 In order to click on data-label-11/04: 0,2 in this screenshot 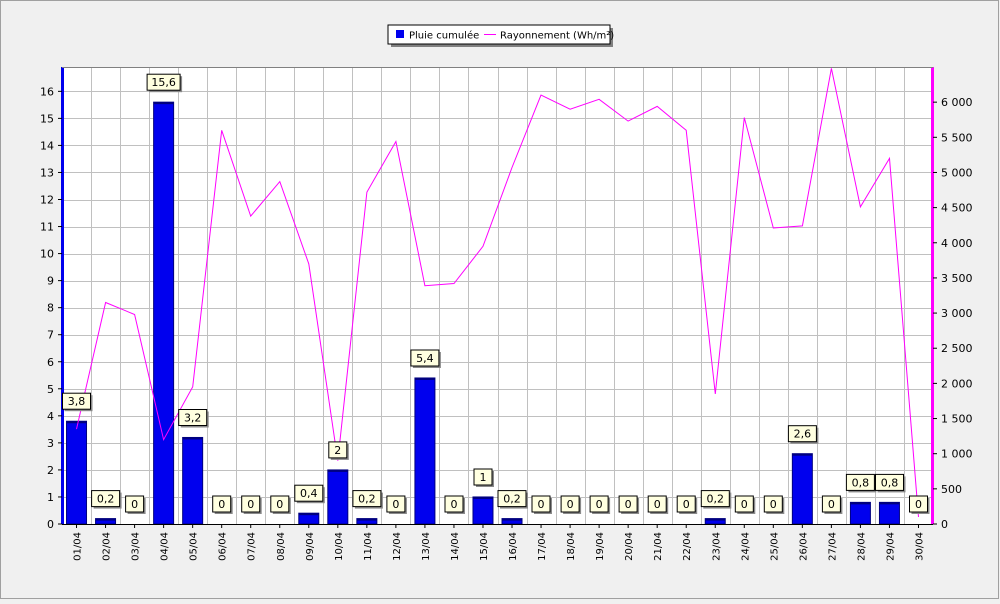, I will do `click(367, 499)`.